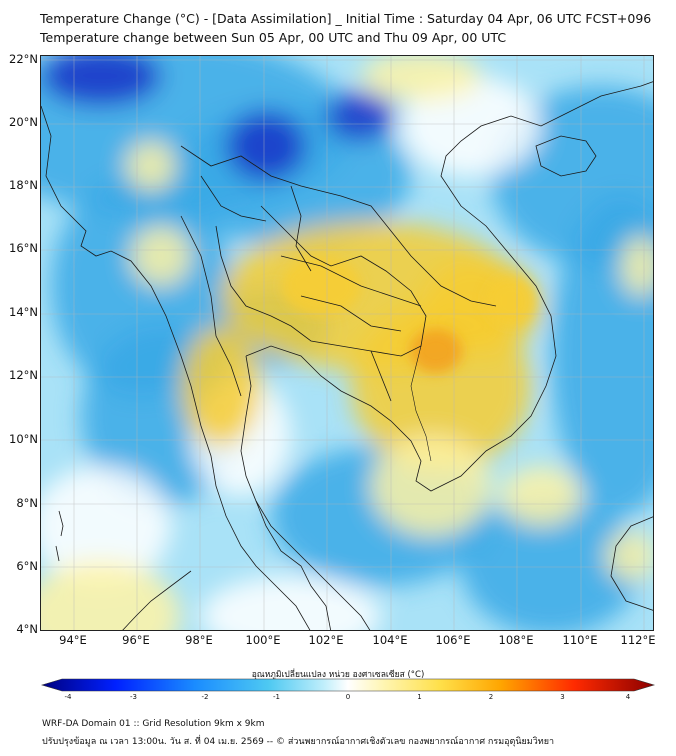 The height and width of the screenshot is (756, 676). What do you see at coordinates (68, 697) in the screenshot?
I see `colorbar-tick-label: -4` at bounding box center [68, 697].